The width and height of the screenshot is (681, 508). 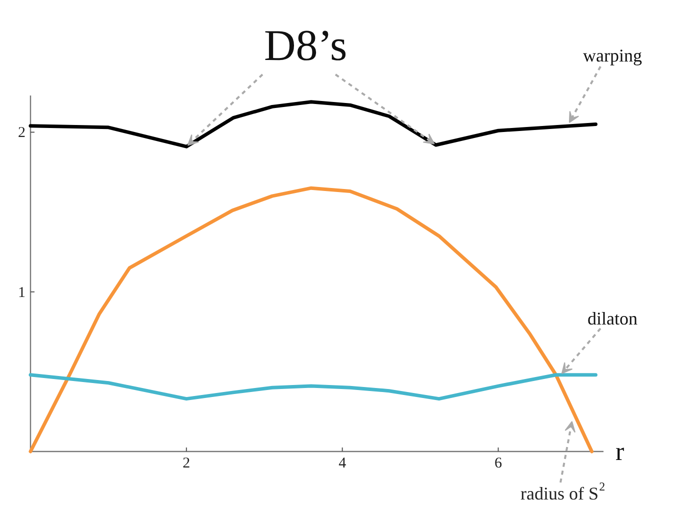 I want to click on x-axis-title: r, so click(x=620, y=451).